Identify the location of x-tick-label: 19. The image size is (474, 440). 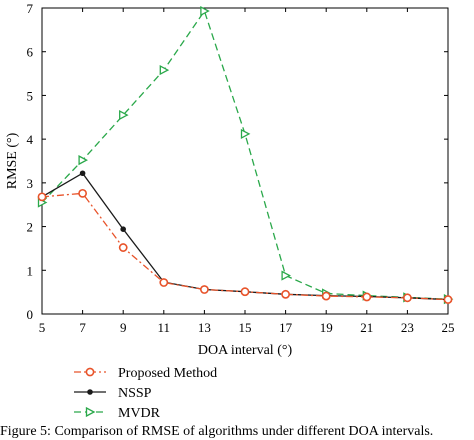
(326, 327).